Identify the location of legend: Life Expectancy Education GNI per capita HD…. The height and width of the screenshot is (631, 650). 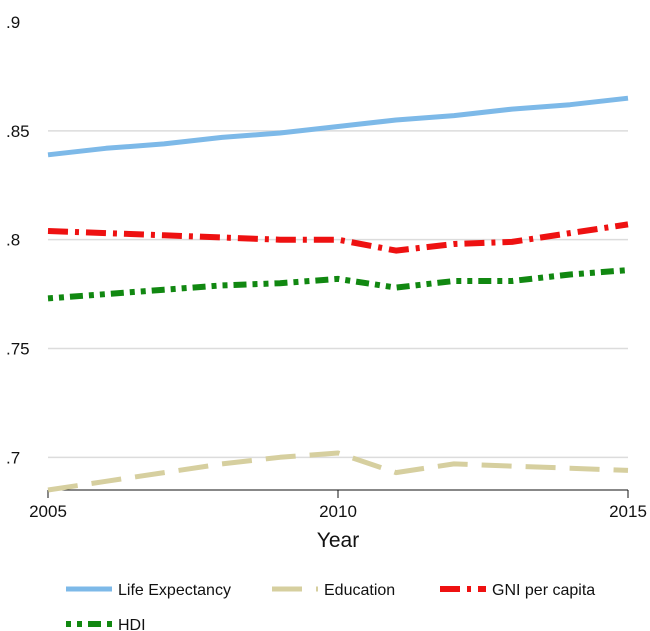
(330, 606).